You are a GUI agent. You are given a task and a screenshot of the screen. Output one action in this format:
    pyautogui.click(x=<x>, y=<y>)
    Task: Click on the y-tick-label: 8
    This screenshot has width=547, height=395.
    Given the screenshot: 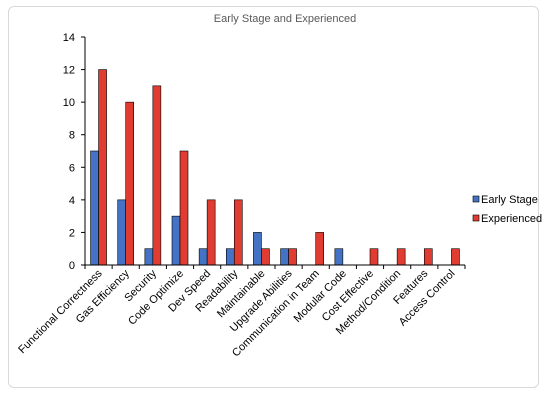 What is the action you would take?
    pyautogui.click(x=72, y=136)
    